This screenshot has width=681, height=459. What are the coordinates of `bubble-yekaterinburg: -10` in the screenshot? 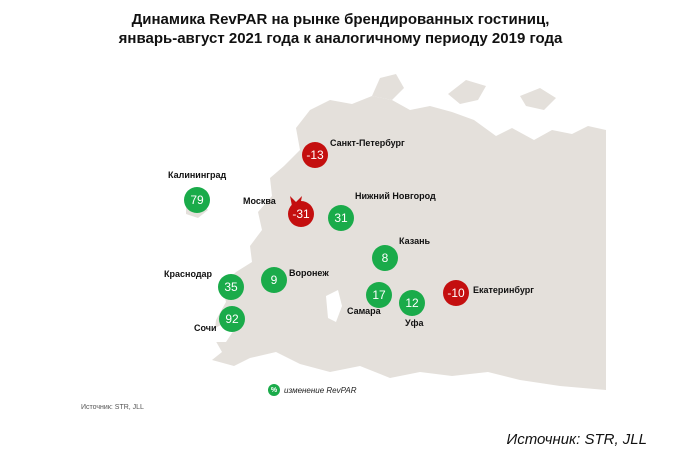 It's located at (456, 293).